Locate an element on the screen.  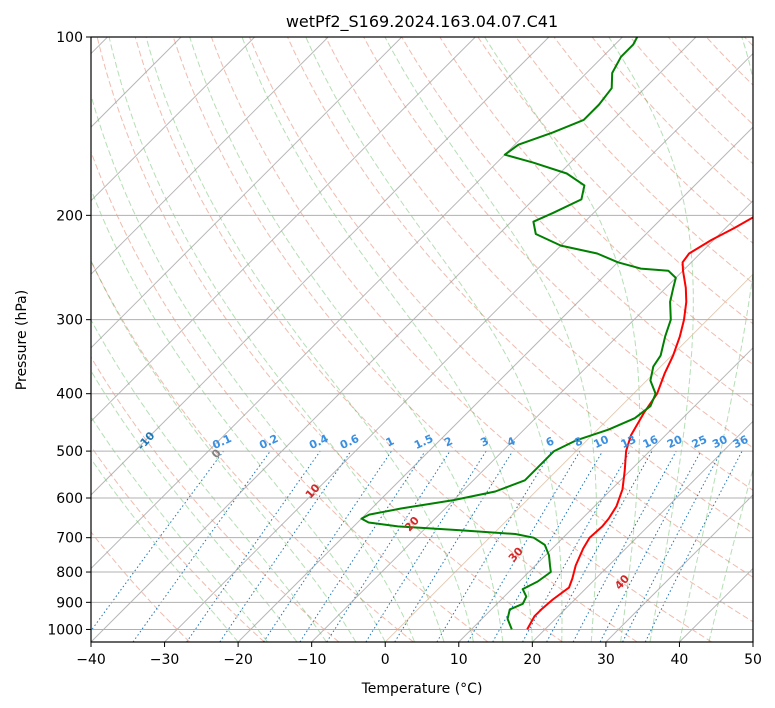
x-tick-label: −20 is located at coordinates (238, 660).